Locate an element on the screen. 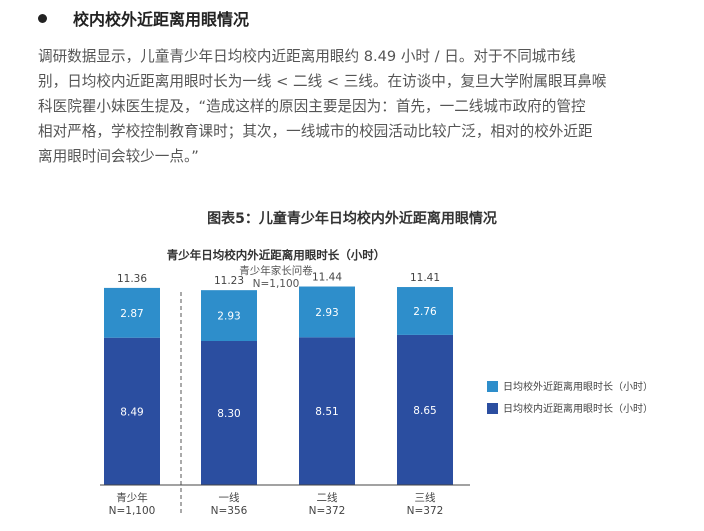 The height and width of the screenshot is (531, 704). category-label: 青少年 is located at coordinates (132, 497).